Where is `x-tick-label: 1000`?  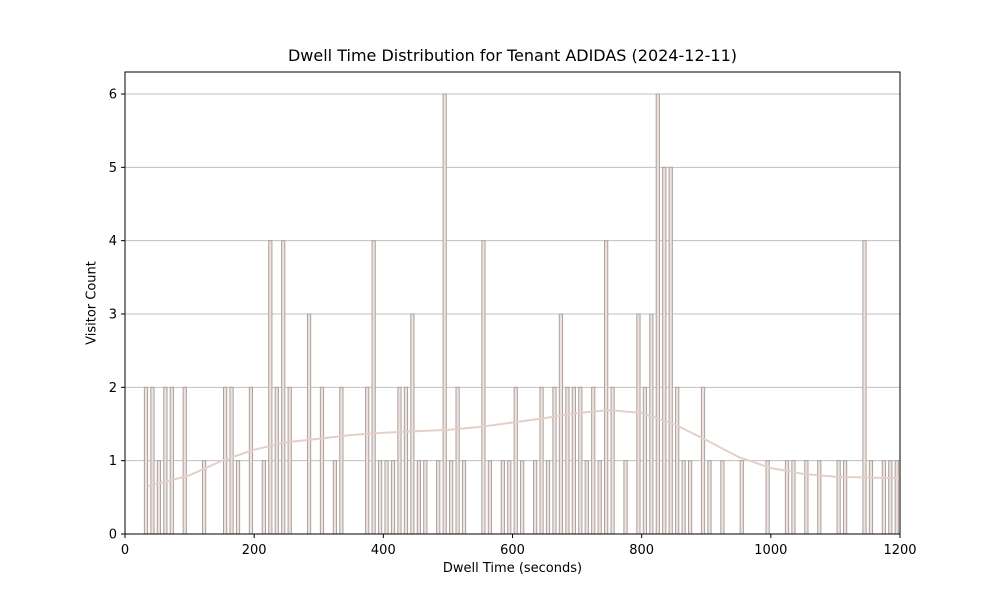
x-tick-label: 1000 is located at coordinates (770, 550).